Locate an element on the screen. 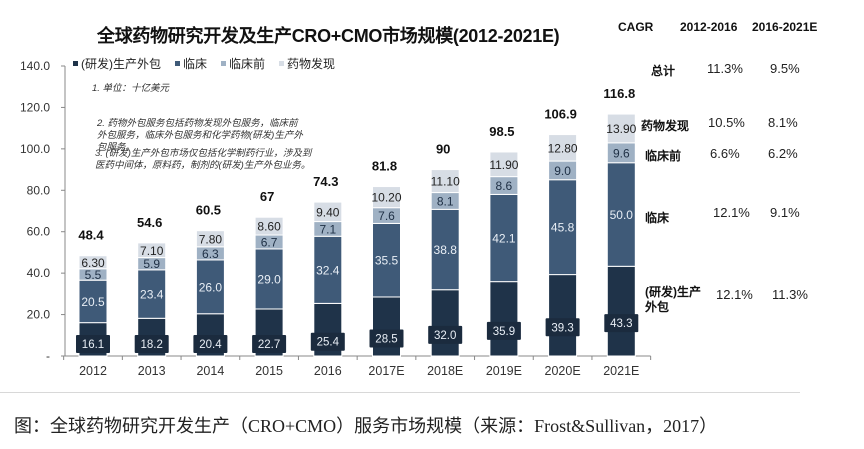 This screenshot has height=449, width=864. data-label: 43.3 is located at coordinates (621, 324).